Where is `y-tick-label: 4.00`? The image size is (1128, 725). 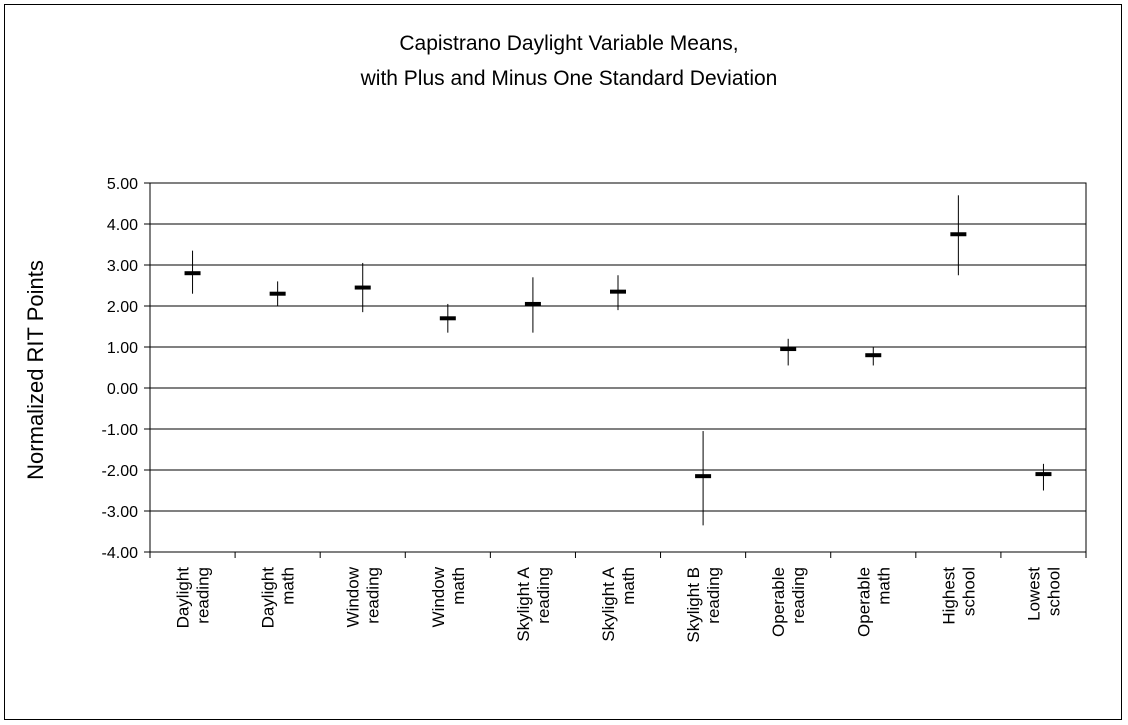 y-tick-label: 4.00 is located at coordinates (122, 225).